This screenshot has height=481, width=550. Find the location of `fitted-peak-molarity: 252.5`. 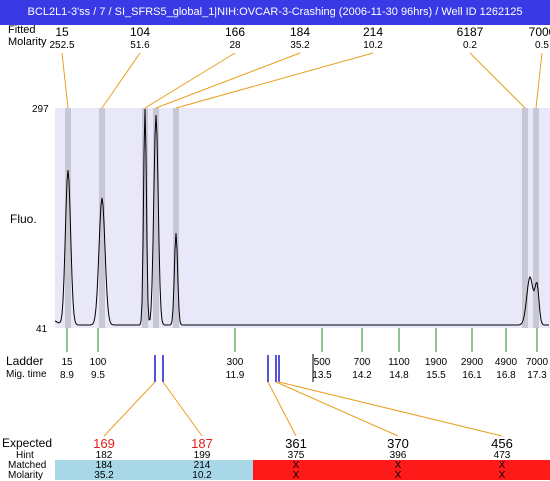

fitted-peak-molarity: 252.5 is located at coordinates (62, 45).